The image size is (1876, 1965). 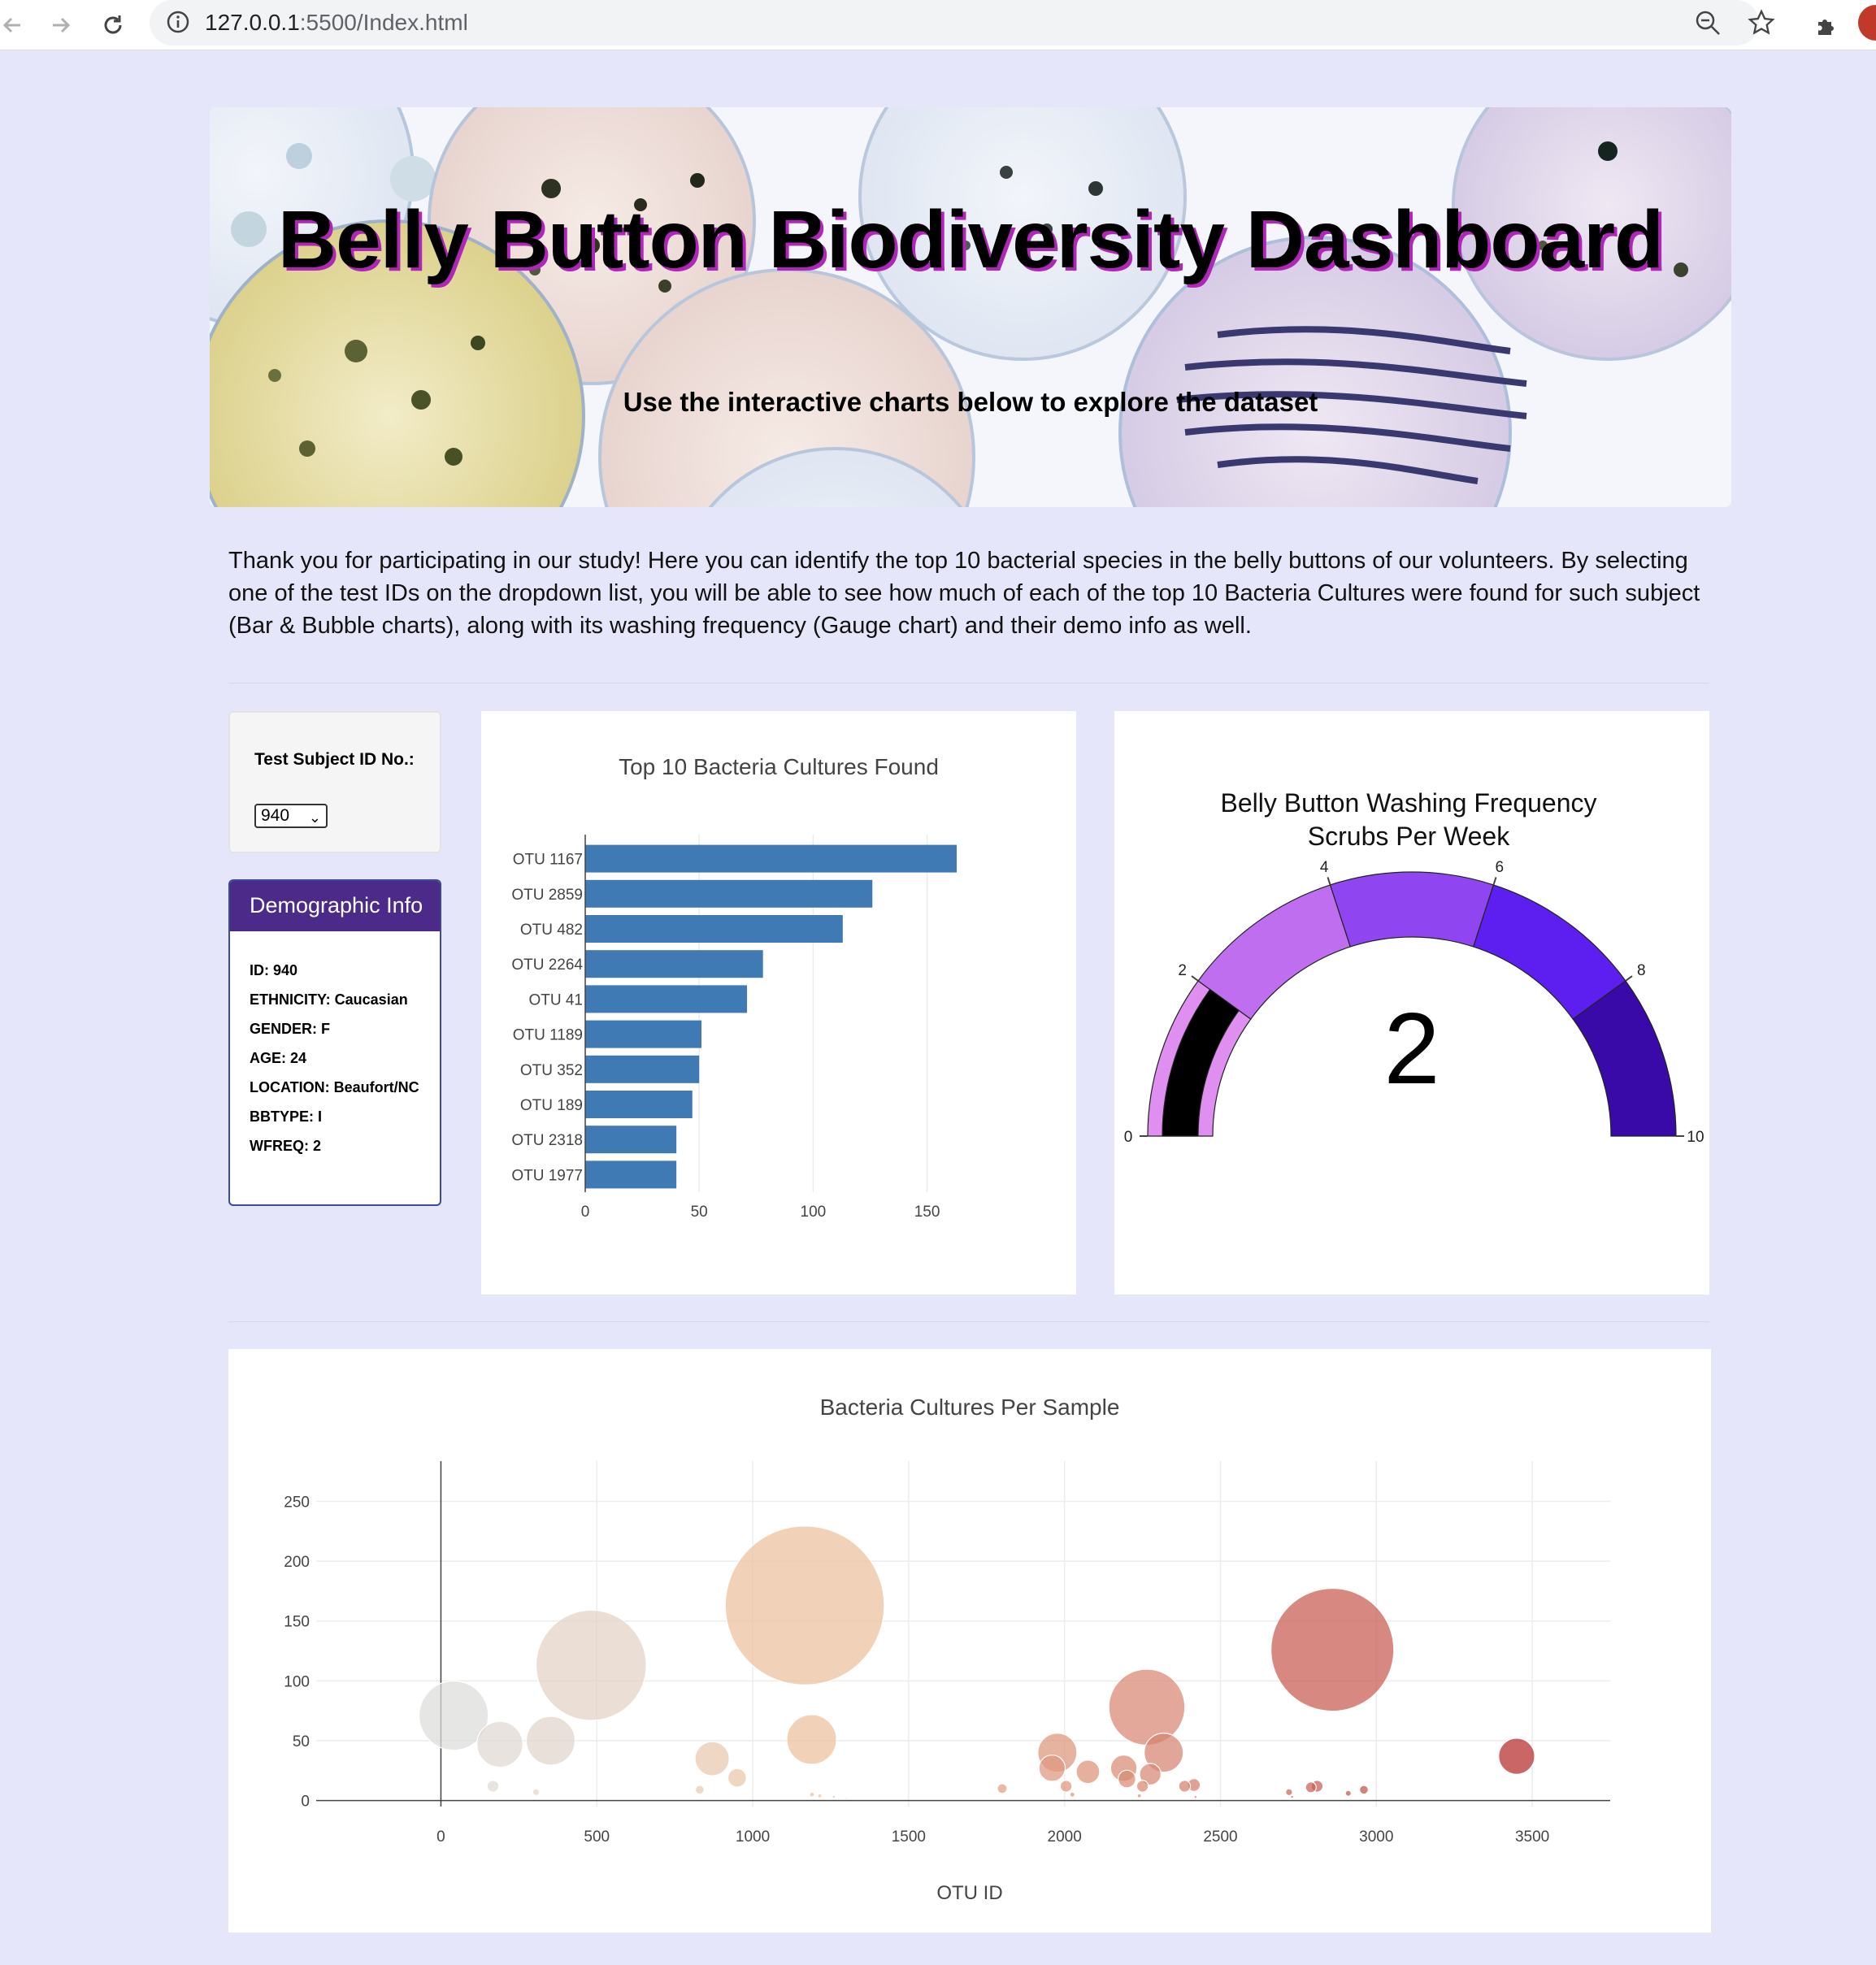 What do you see at coordinates (335, 906) in the screenshot?
I see `demographic-info-title: Demographic Info` at bounding box center [335, 906].